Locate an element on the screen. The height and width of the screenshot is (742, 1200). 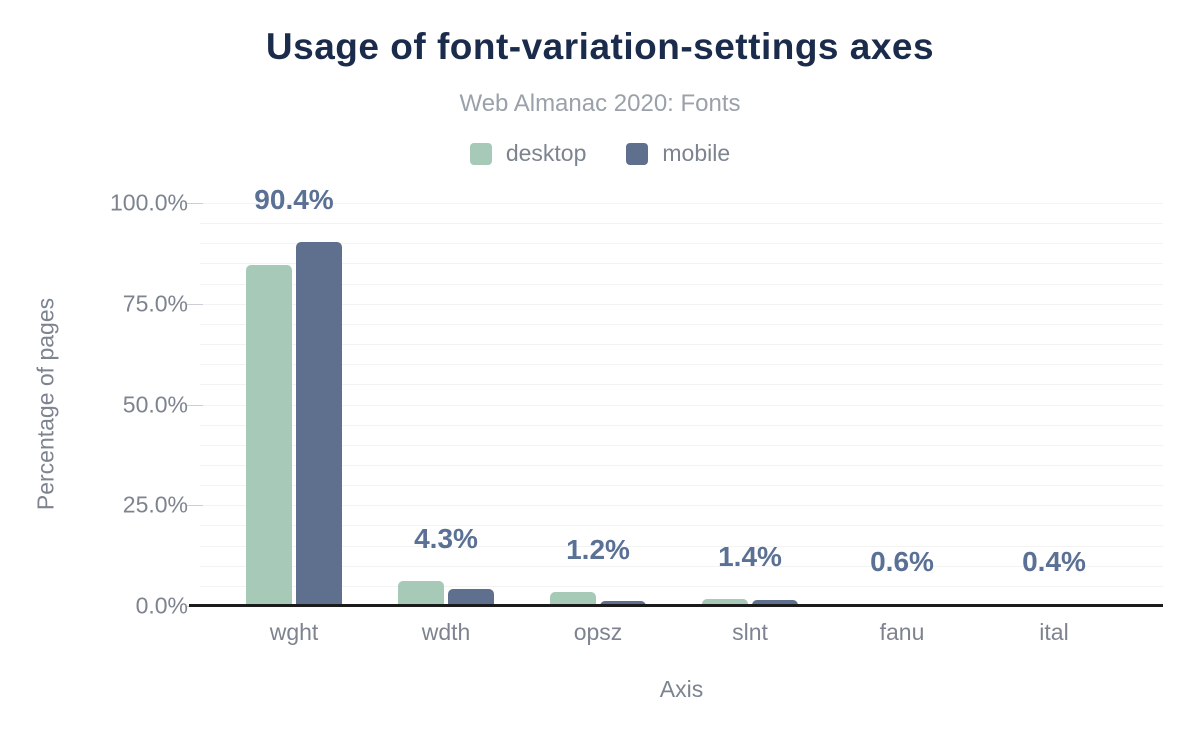
y-axis-title: Percentage of pages is located at coordinates (45, 404).